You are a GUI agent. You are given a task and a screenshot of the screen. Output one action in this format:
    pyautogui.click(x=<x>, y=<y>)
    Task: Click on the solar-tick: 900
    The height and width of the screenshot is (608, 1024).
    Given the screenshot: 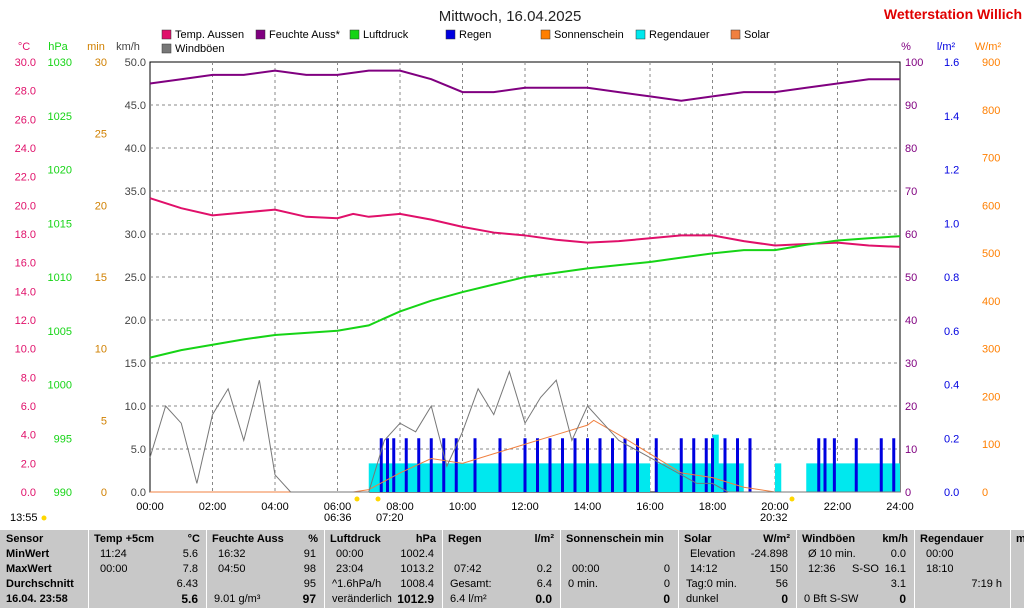 What is the action you would take?
    pyautogui.click(x=991, y=63)
    